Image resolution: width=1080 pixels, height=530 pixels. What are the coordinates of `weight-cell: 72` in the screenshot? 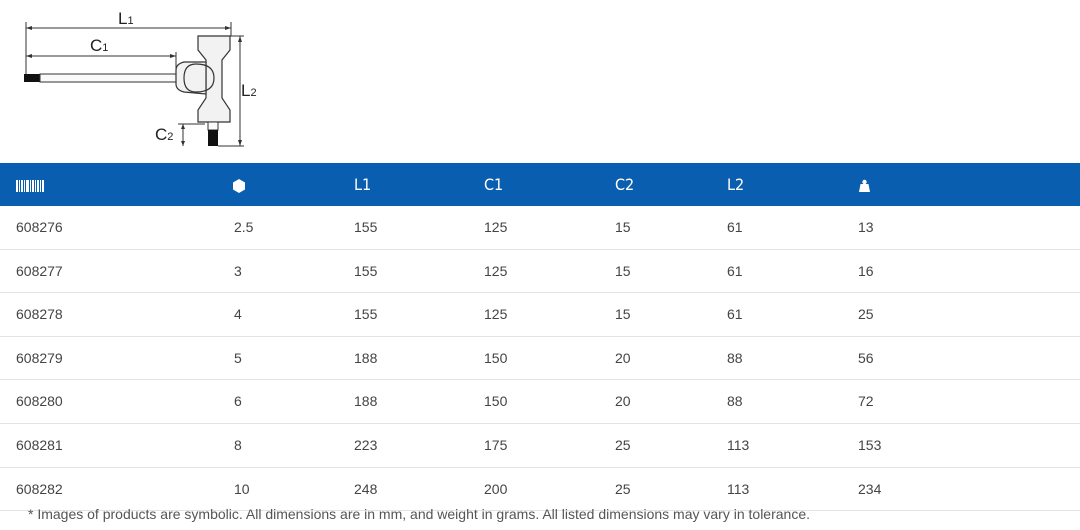 It's located at (866, 401).